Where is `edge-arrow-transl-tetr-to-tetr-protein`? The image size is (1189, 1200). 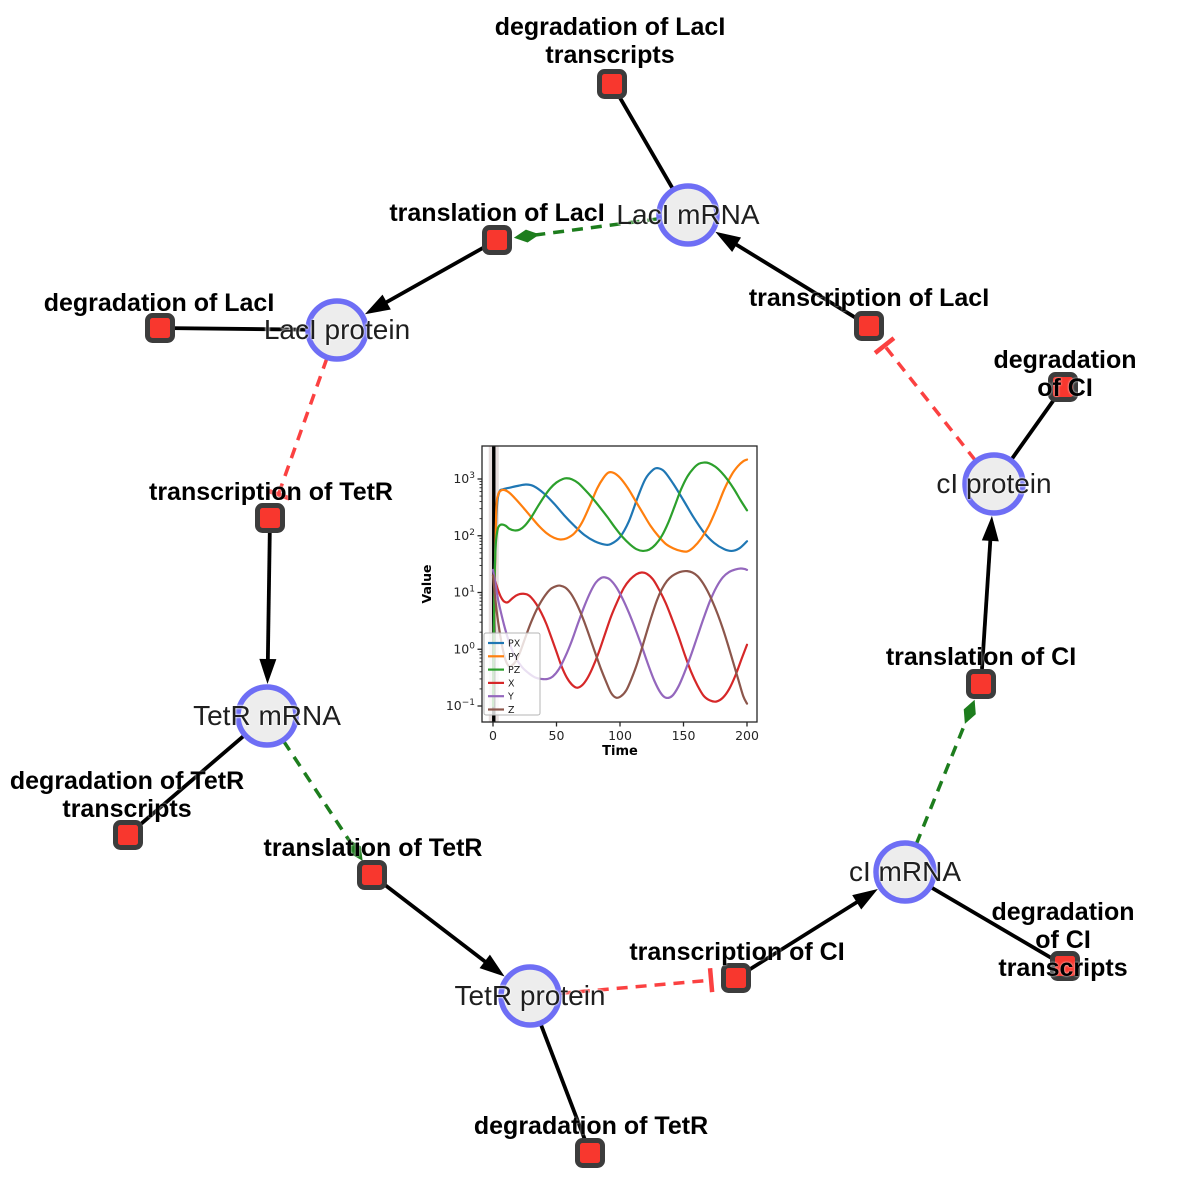 edge-arrow-transl-tetr-to-tetr-protein is located at coordinates (443, 929).